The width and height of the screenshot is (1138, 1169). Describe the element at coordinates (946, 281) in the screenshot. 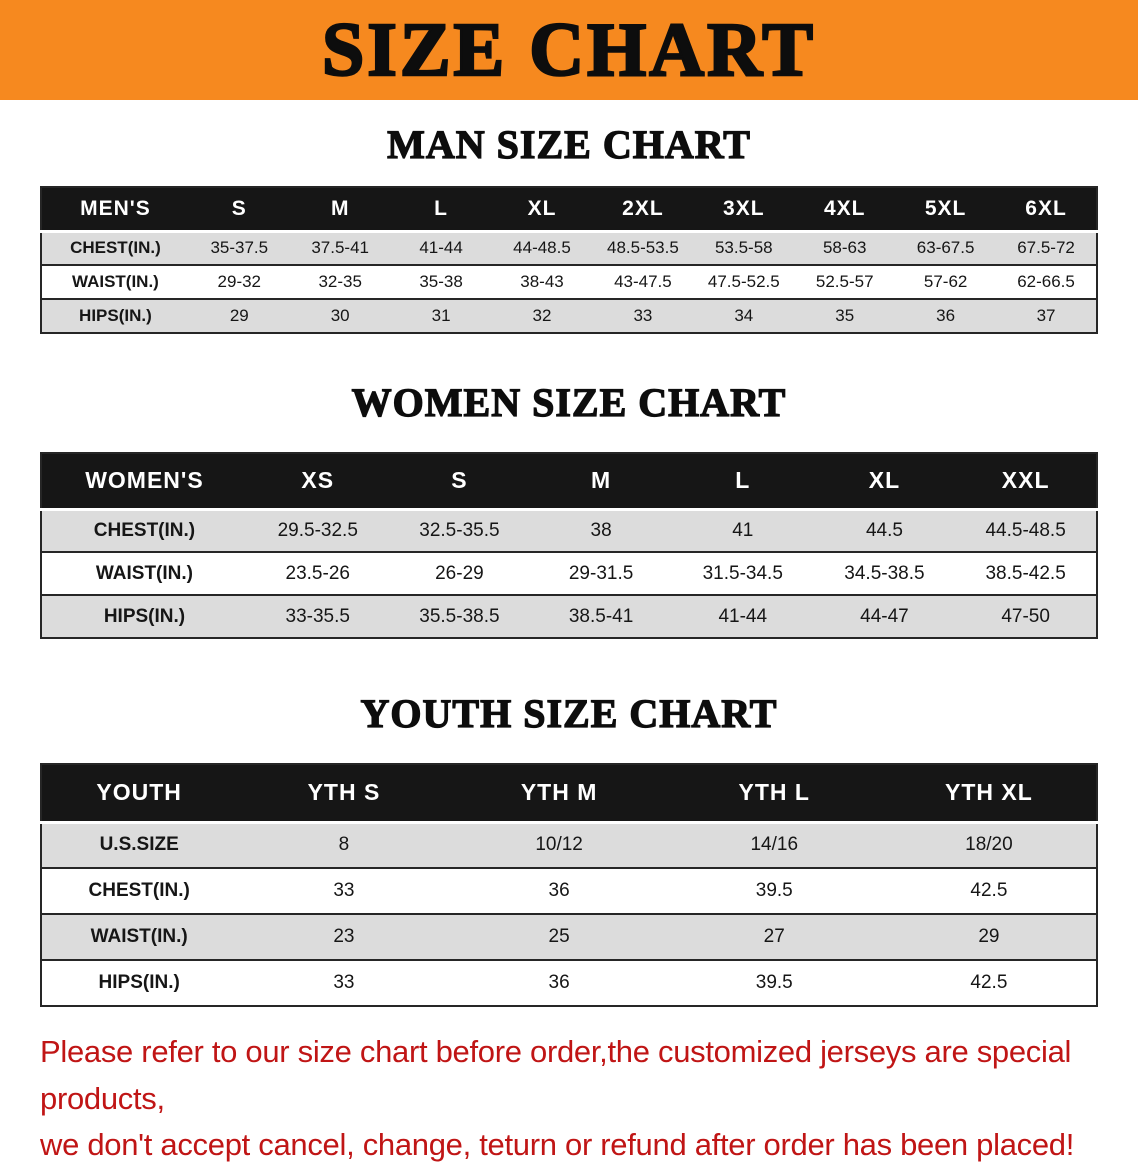

I see `size-value: 57-62` at that location.